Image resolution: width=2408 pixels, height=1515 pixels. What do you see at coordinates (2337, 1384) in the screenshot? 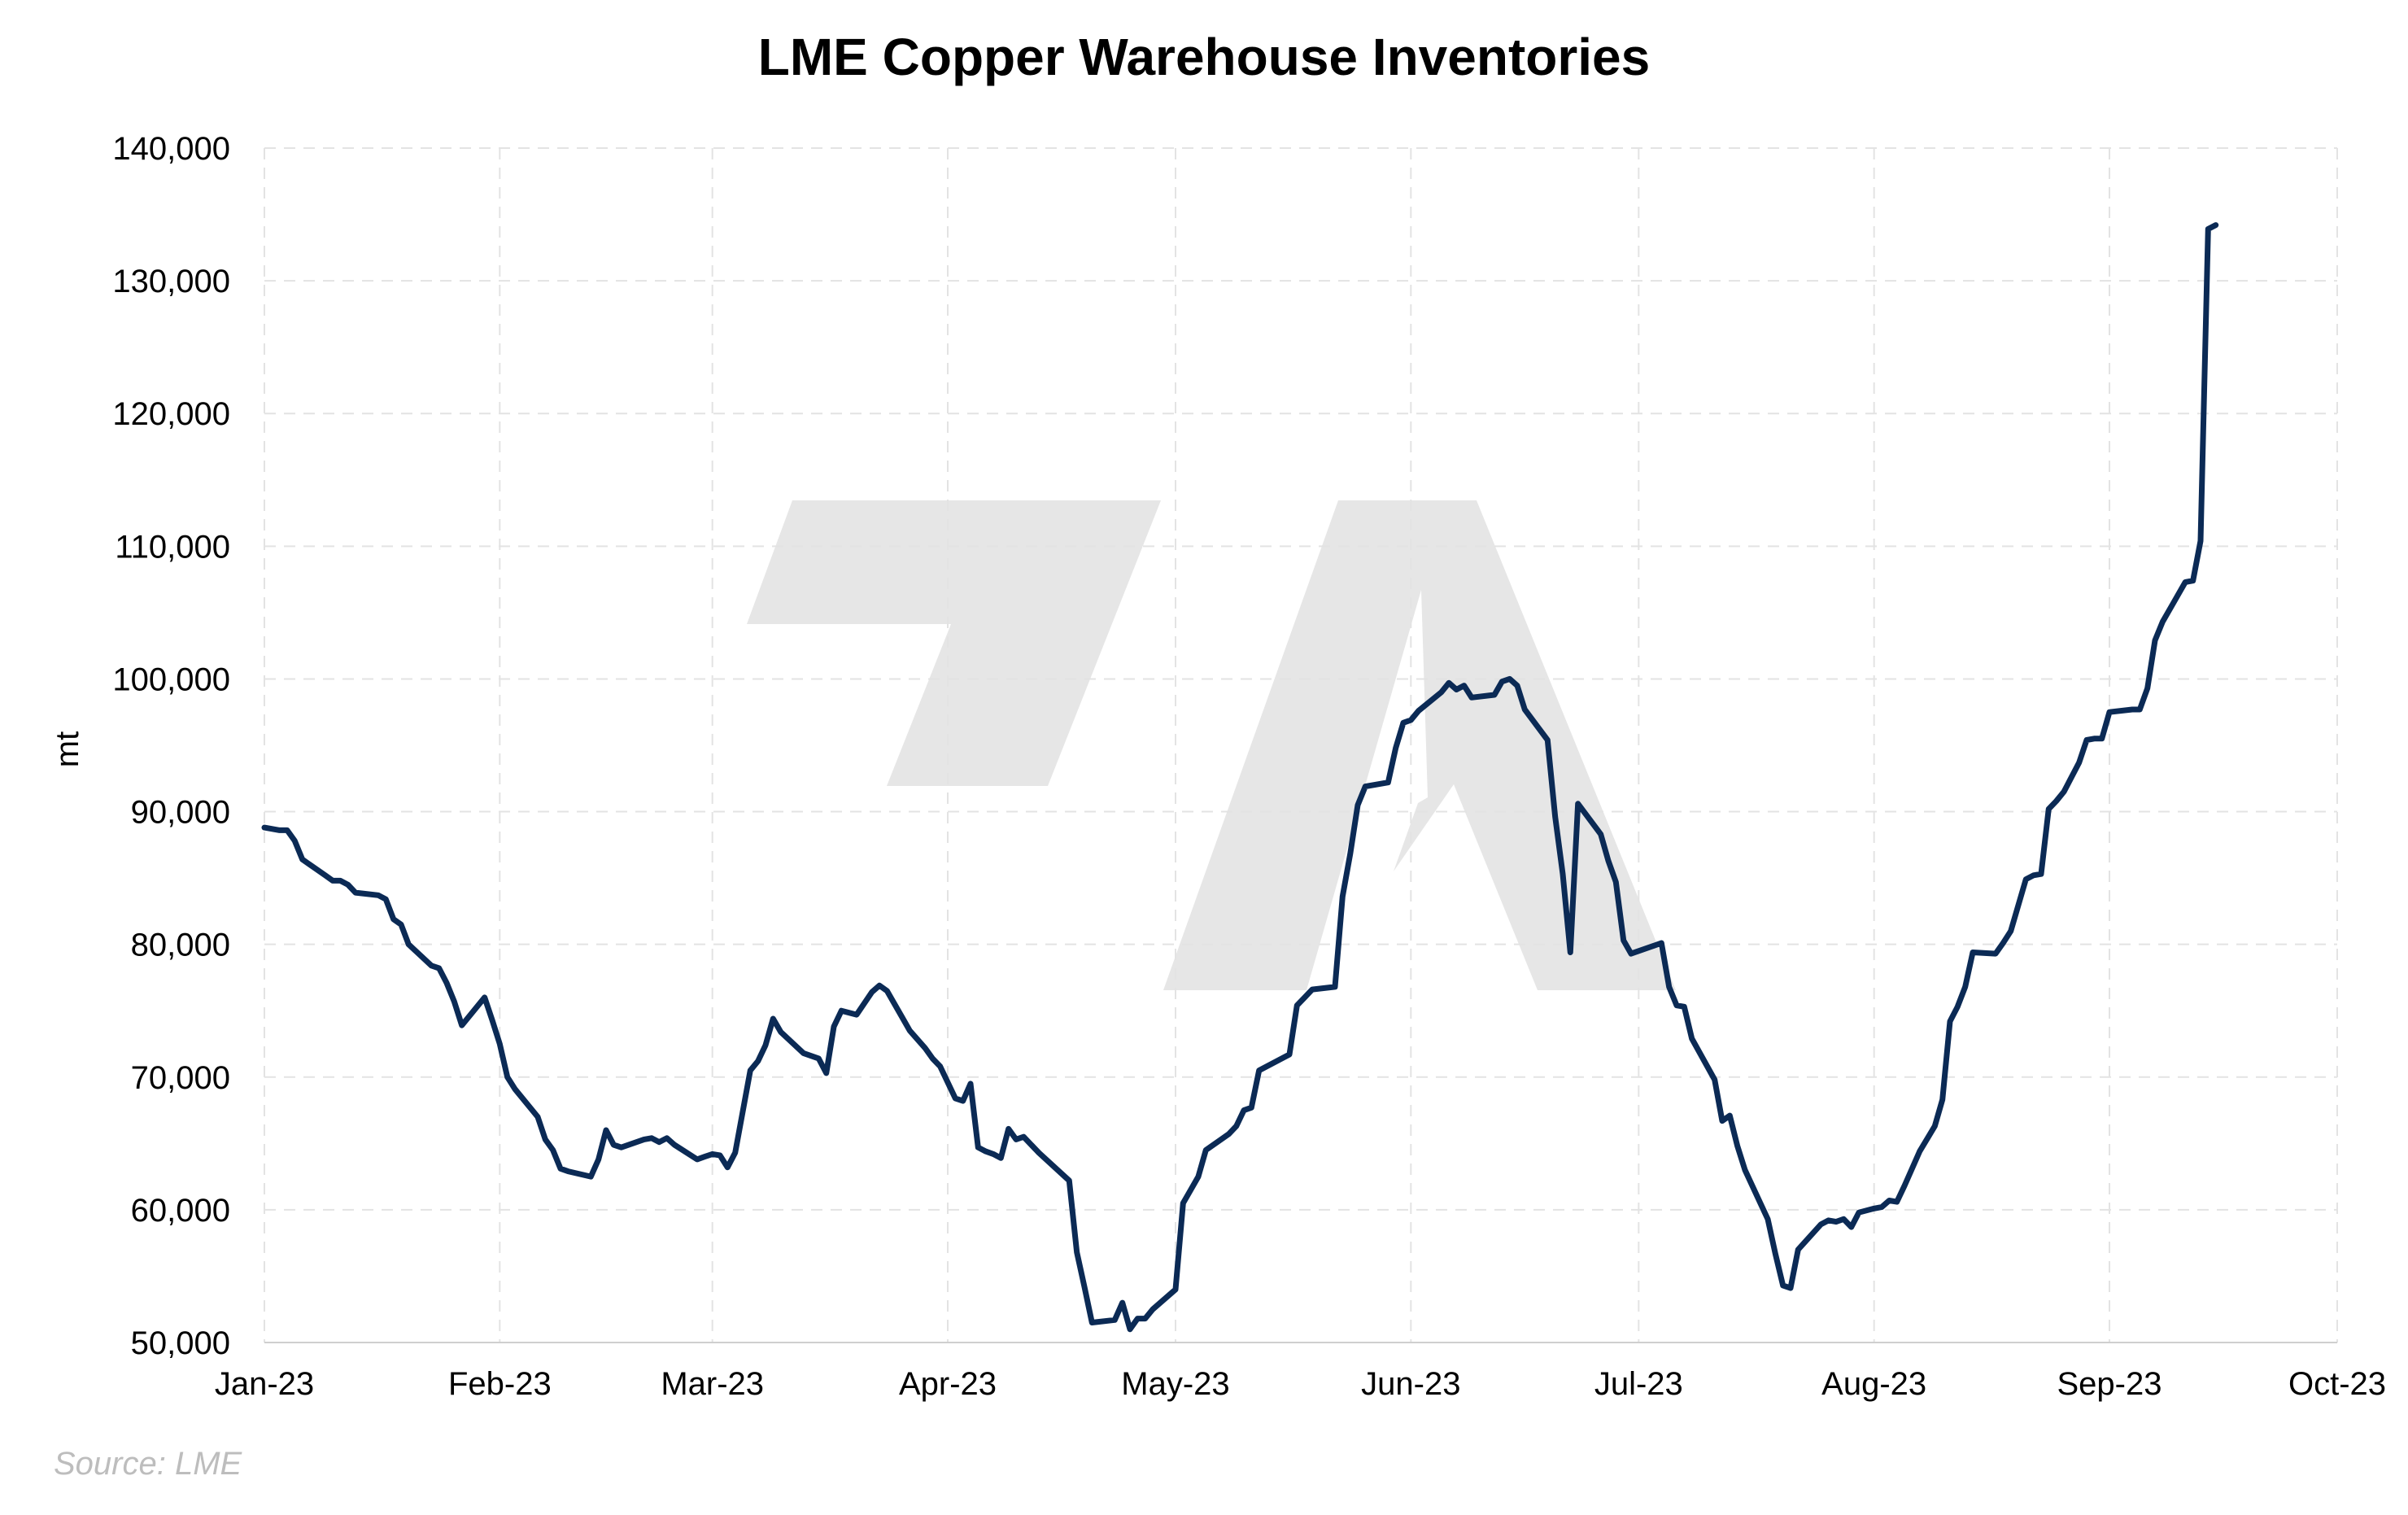
I see `x-tick-label: Oct-23` at bounding box center [2337, 1384].